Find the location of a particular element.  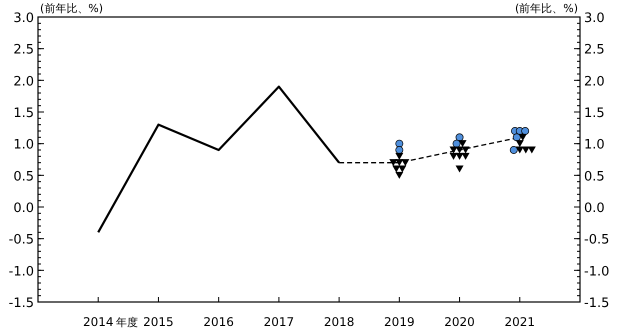

x-tick-label: 2019 is located at coordinates (399, 322).